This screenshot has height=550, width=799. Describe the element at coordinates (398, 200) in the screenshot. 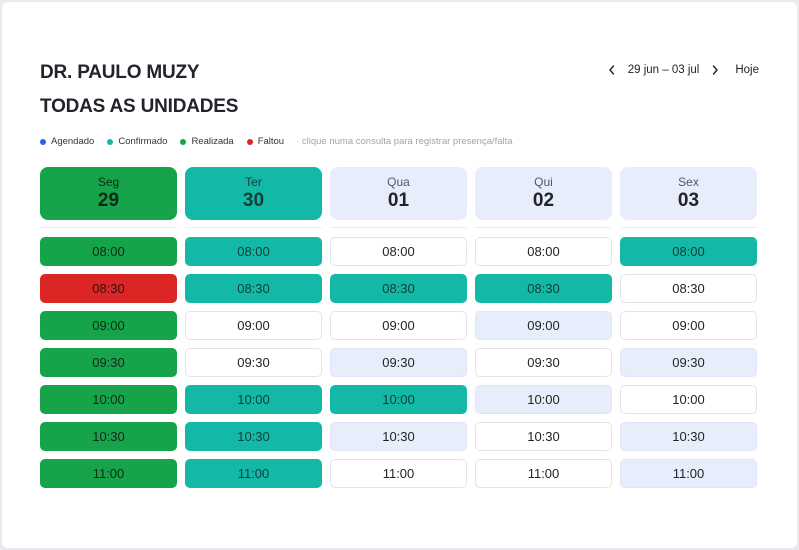

I see `day-number: 01` at that location.